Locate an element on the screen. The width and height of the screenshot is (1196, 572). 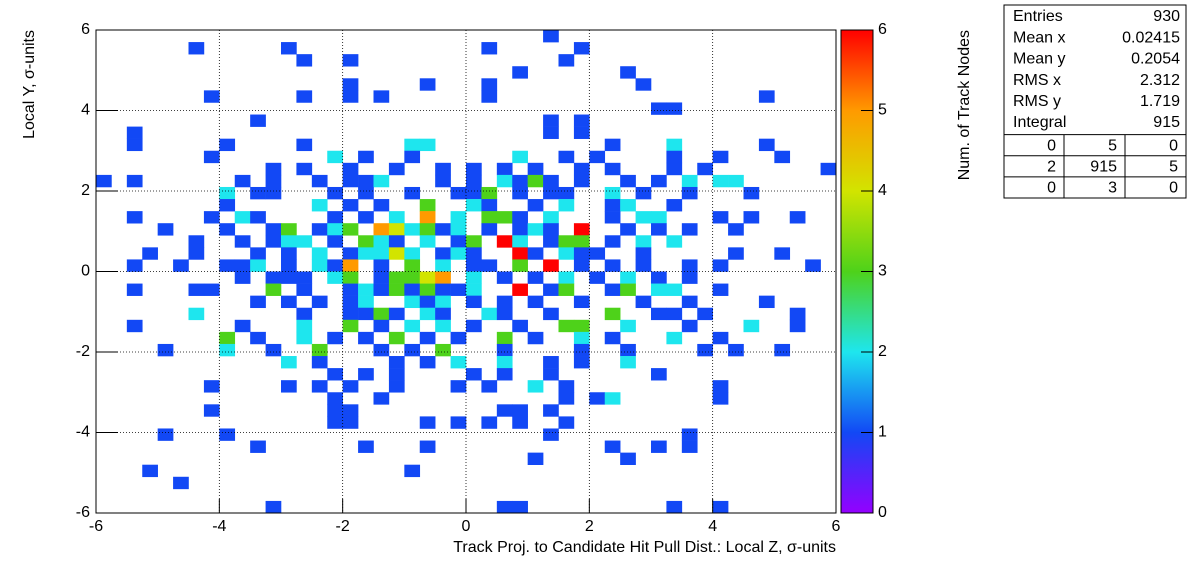
overflow-count: 915 is located at coordinates (1103, 167).